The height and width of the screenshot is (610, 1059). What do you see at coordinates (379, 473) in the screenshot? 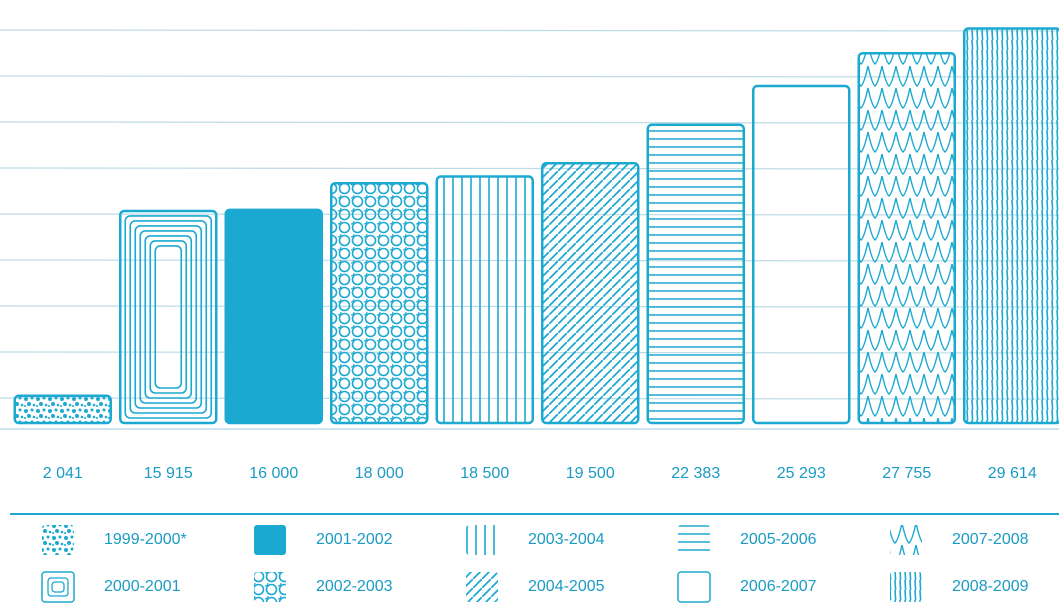
I see `value-label: 18 000` at bounding box center [379, 473].